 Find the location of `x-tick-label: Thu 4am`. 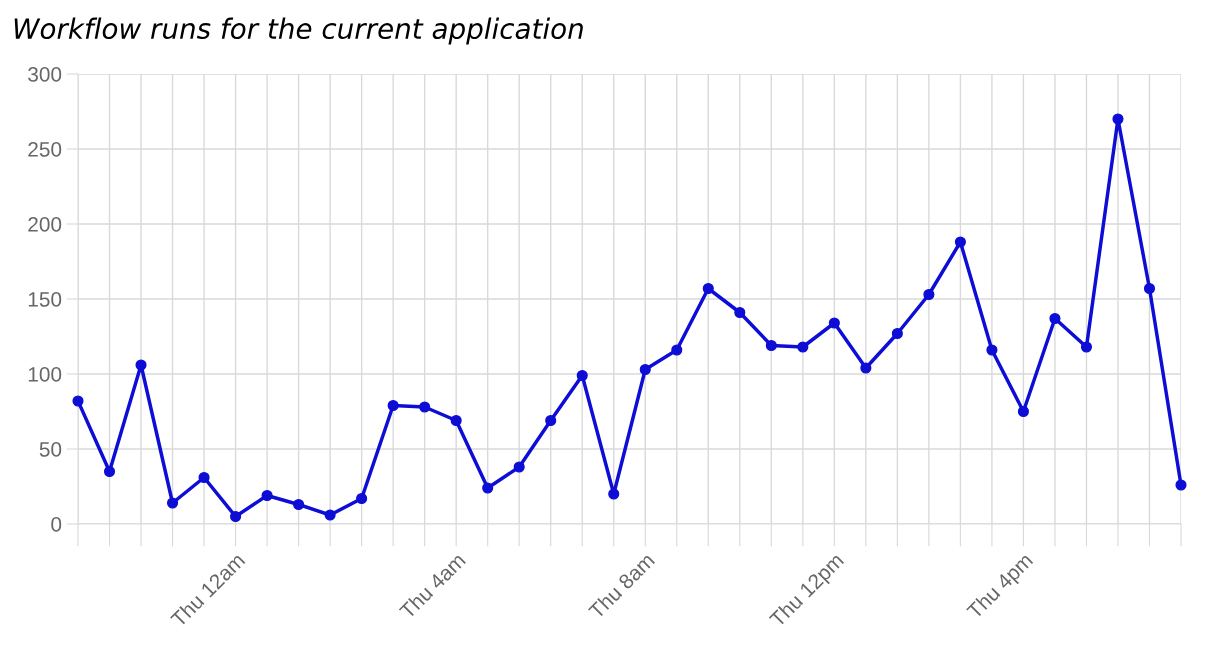

x-tick-label: Thu 4am is located at coordinates (432, 586).